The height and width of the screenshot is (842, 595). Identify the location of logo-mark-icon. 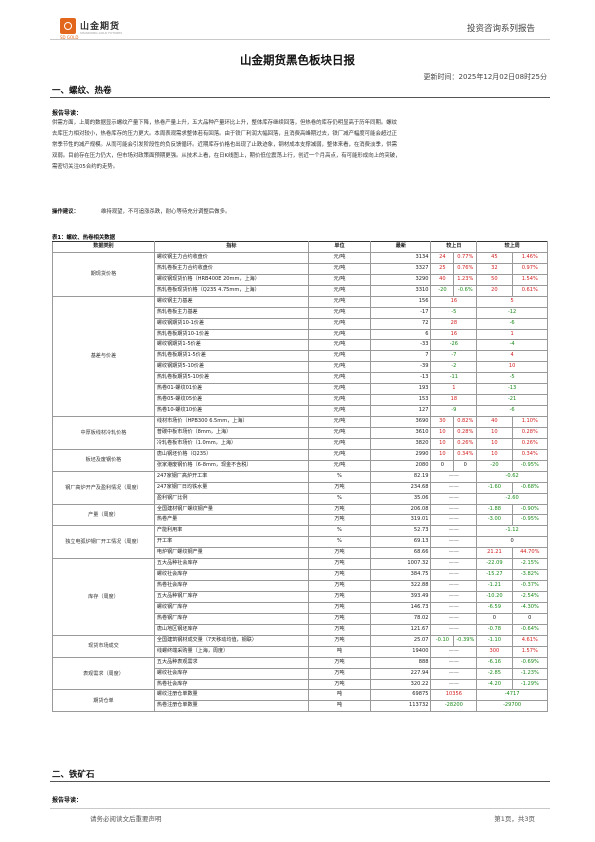
(68, 26).